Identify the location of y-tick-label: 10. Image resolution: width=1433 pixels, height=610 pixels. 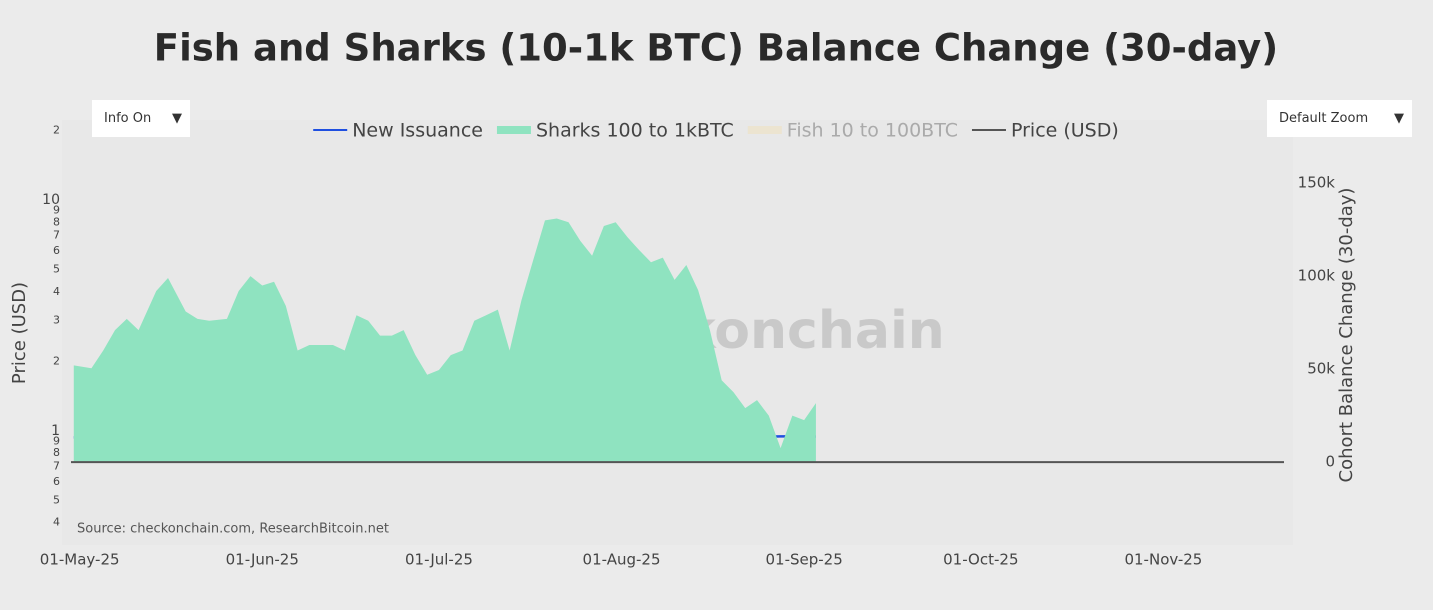
(51, 200).